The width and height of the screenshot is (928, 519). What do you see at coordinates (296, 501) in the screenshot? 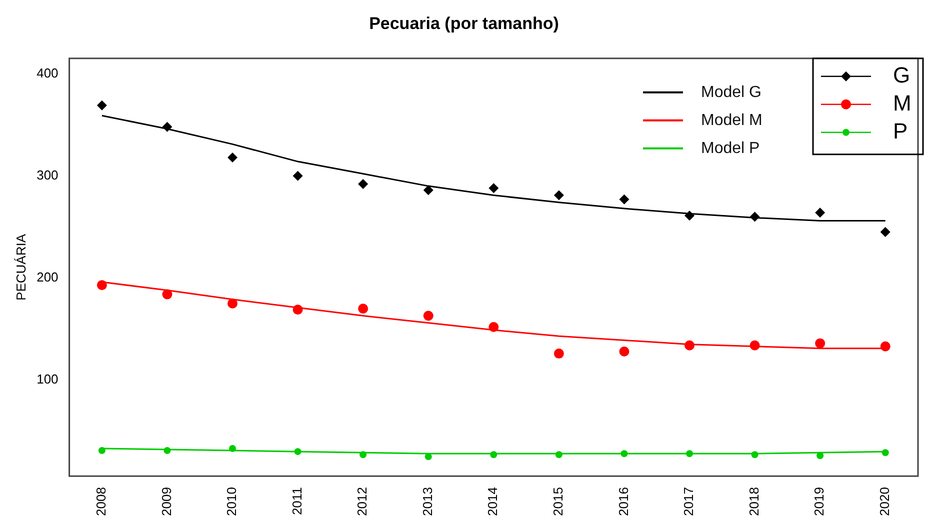
I see `x-tick-label: 2011` at bounding box center [296, 501].